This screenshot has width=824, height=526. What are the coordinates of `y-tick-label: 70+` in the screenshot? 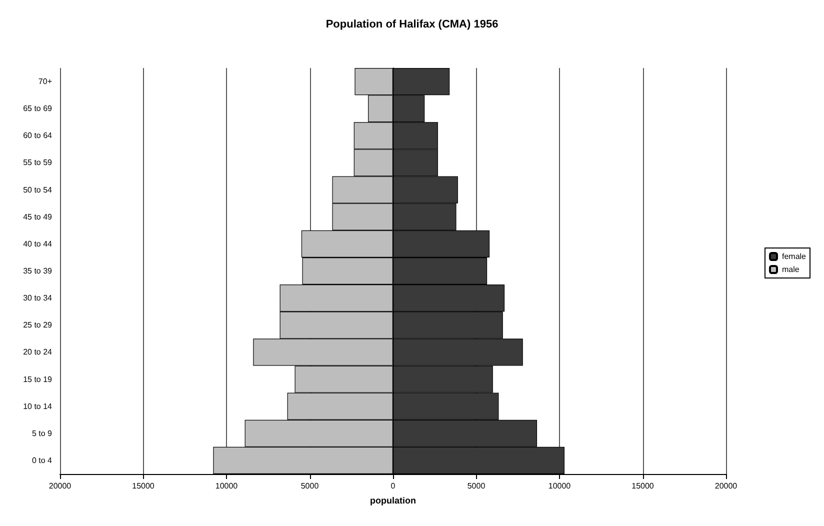 It's located at (45, 81).